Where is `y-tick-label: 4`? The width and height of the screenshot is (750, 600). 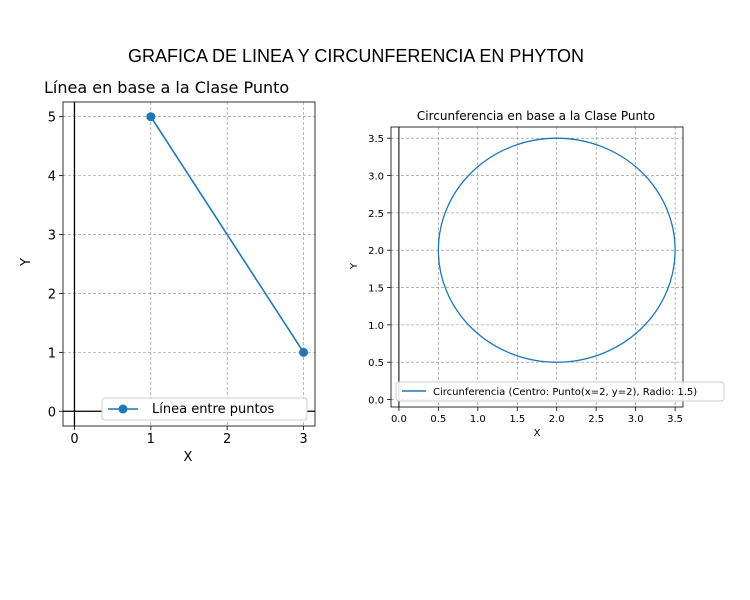 y-tick-label: 4 is located at coordinates (52, 177).